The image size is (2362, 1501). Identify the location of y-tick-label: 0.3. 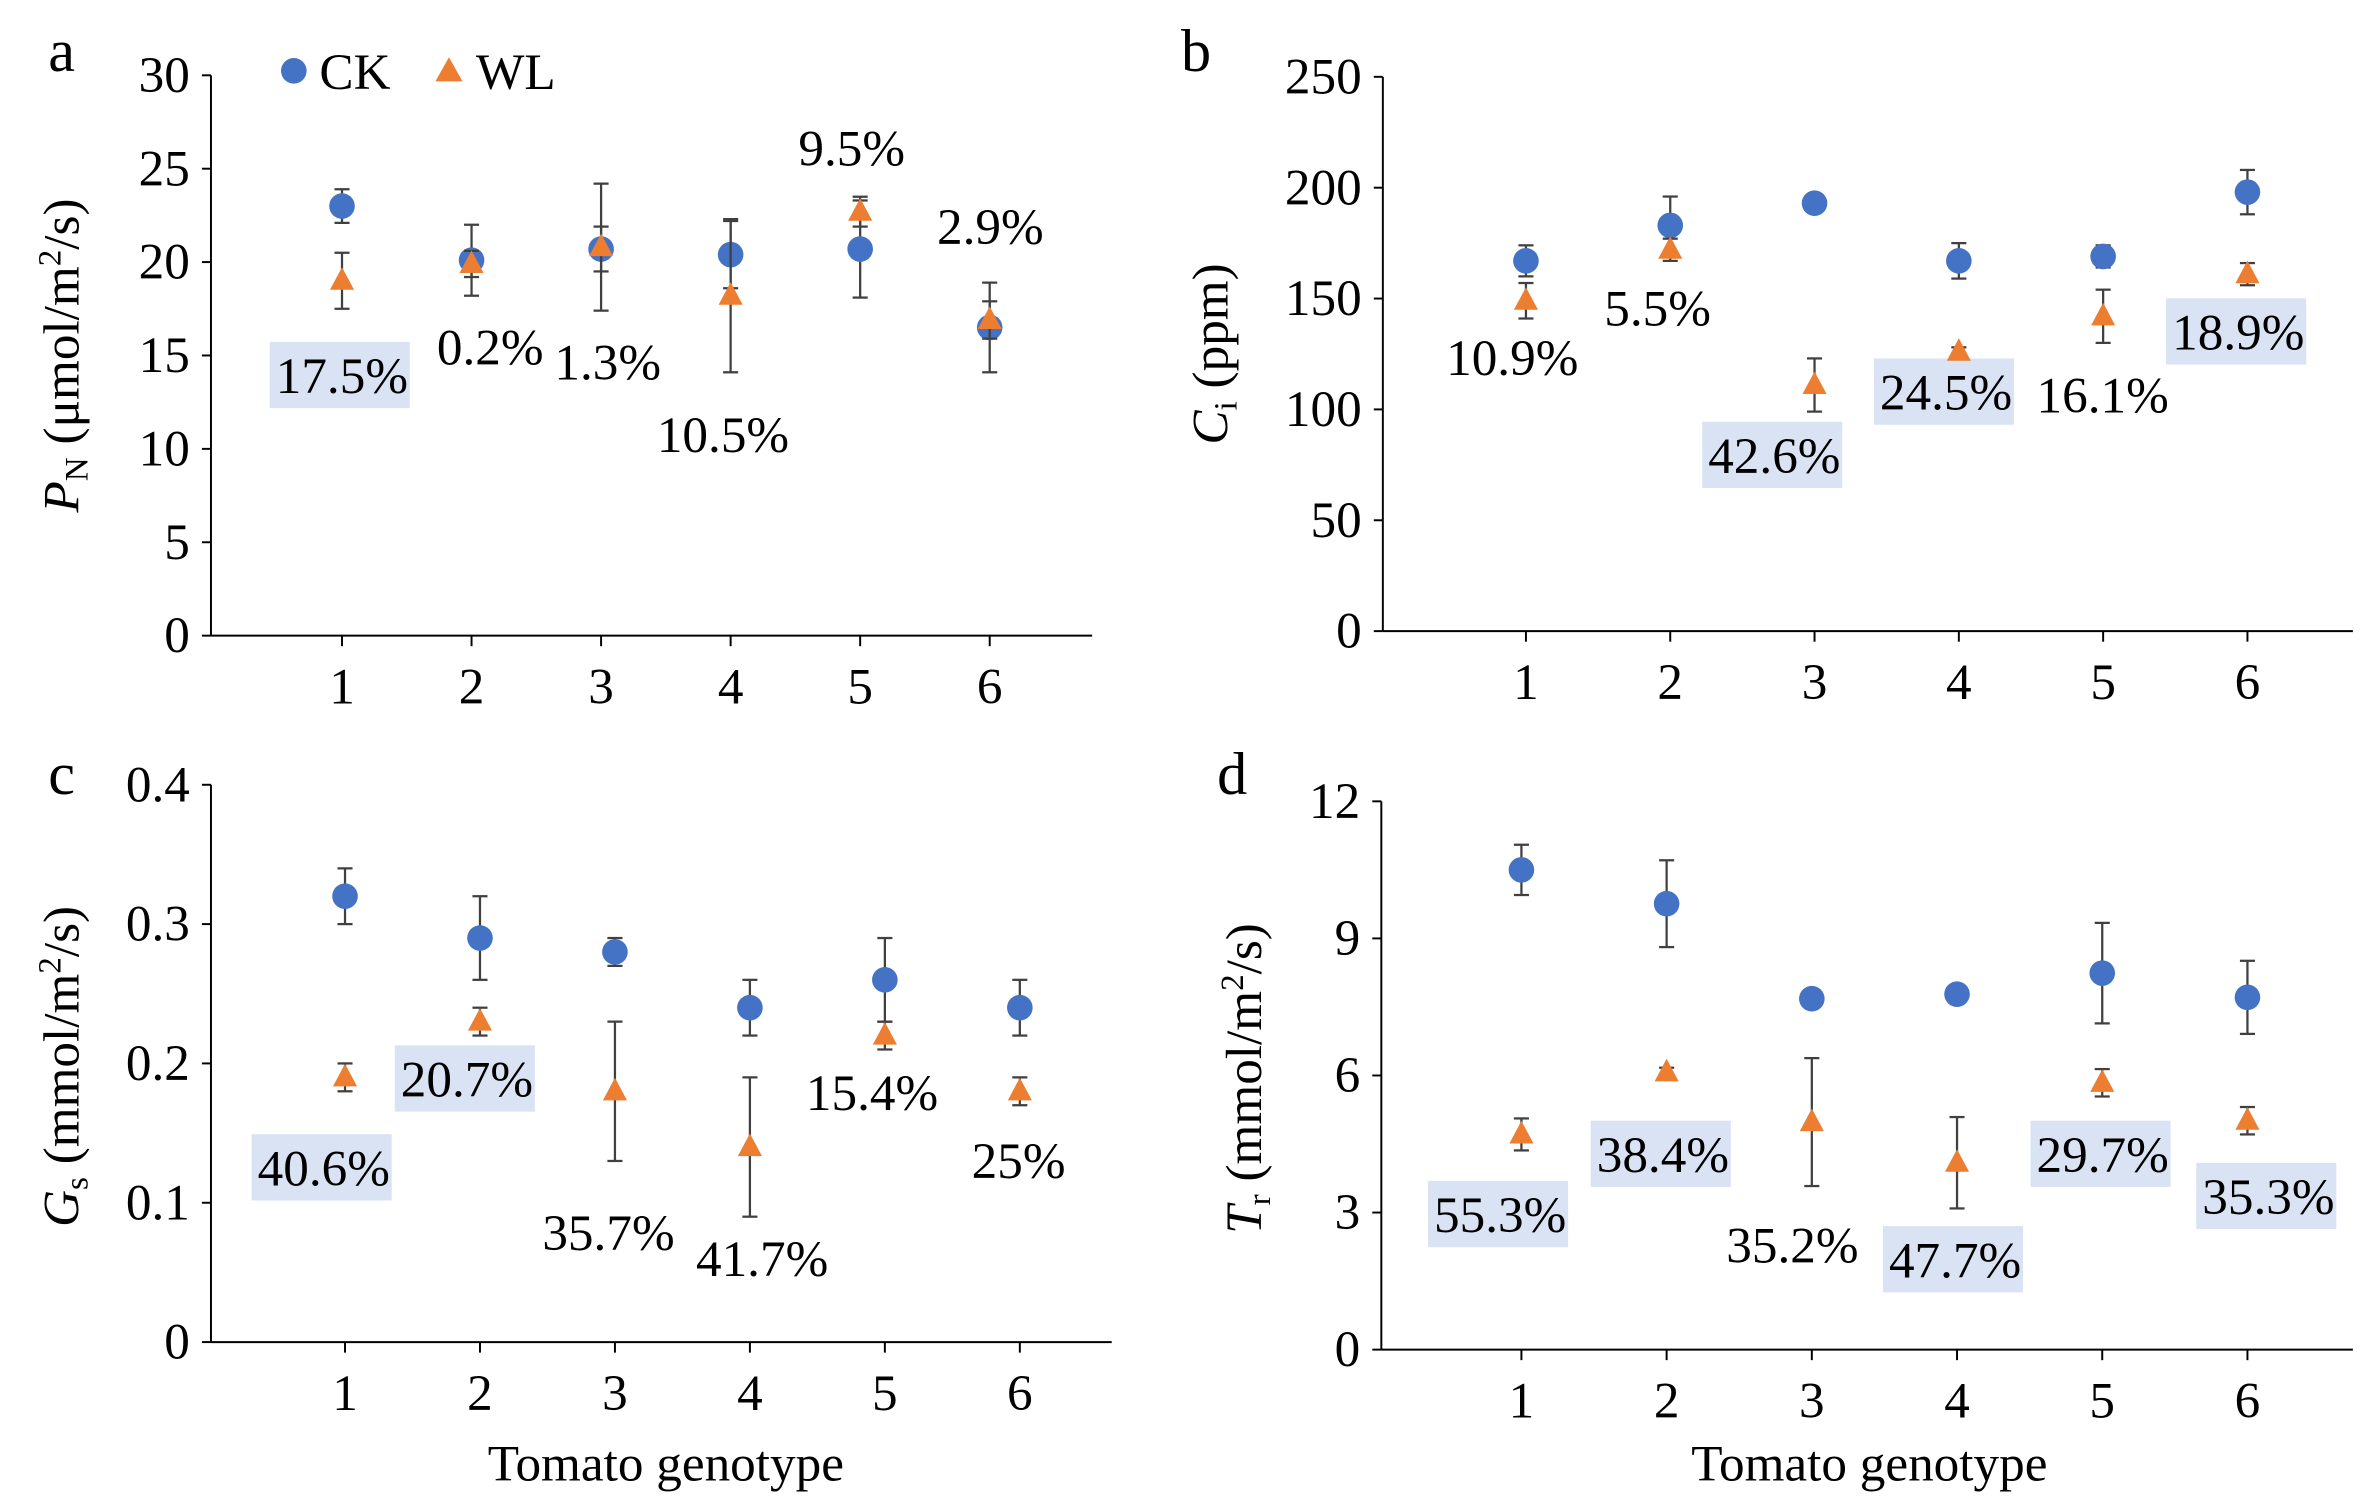
(158, 924).